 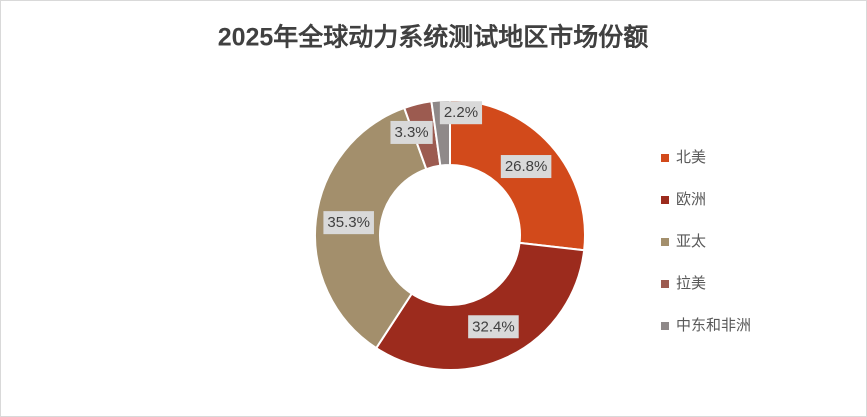 I want to click on data-label: 2.2%, so click(x=461, y=112).